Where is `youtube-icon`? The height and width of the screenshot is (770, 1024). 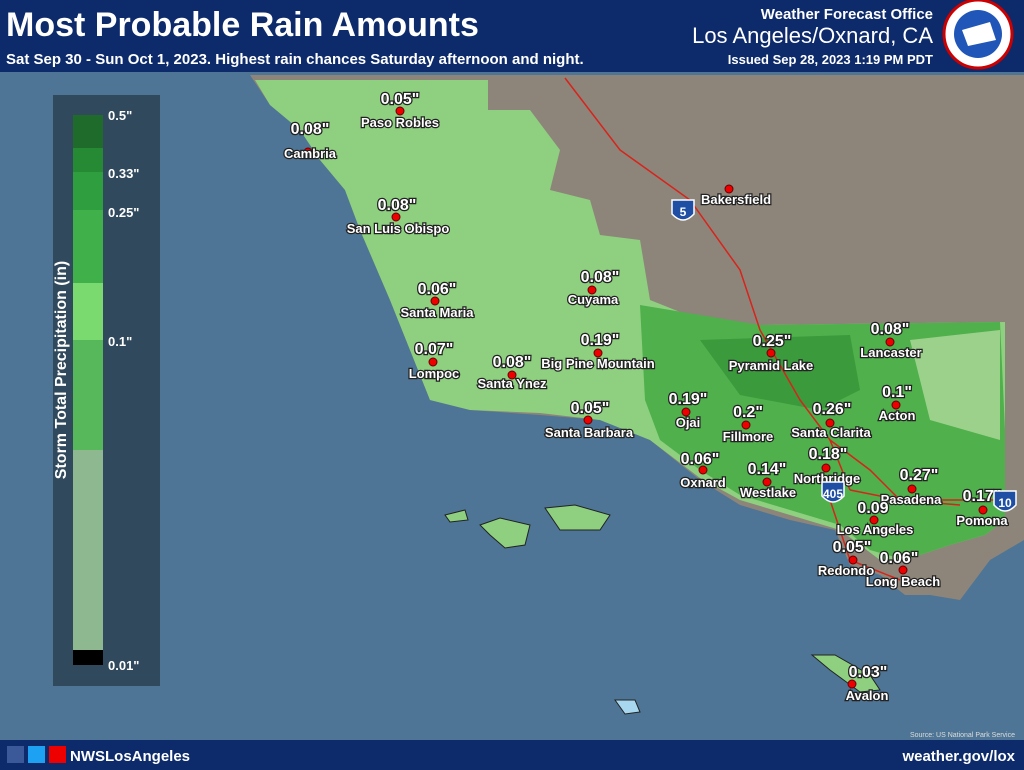 youtube-icon is located at coordinates (57, 754).